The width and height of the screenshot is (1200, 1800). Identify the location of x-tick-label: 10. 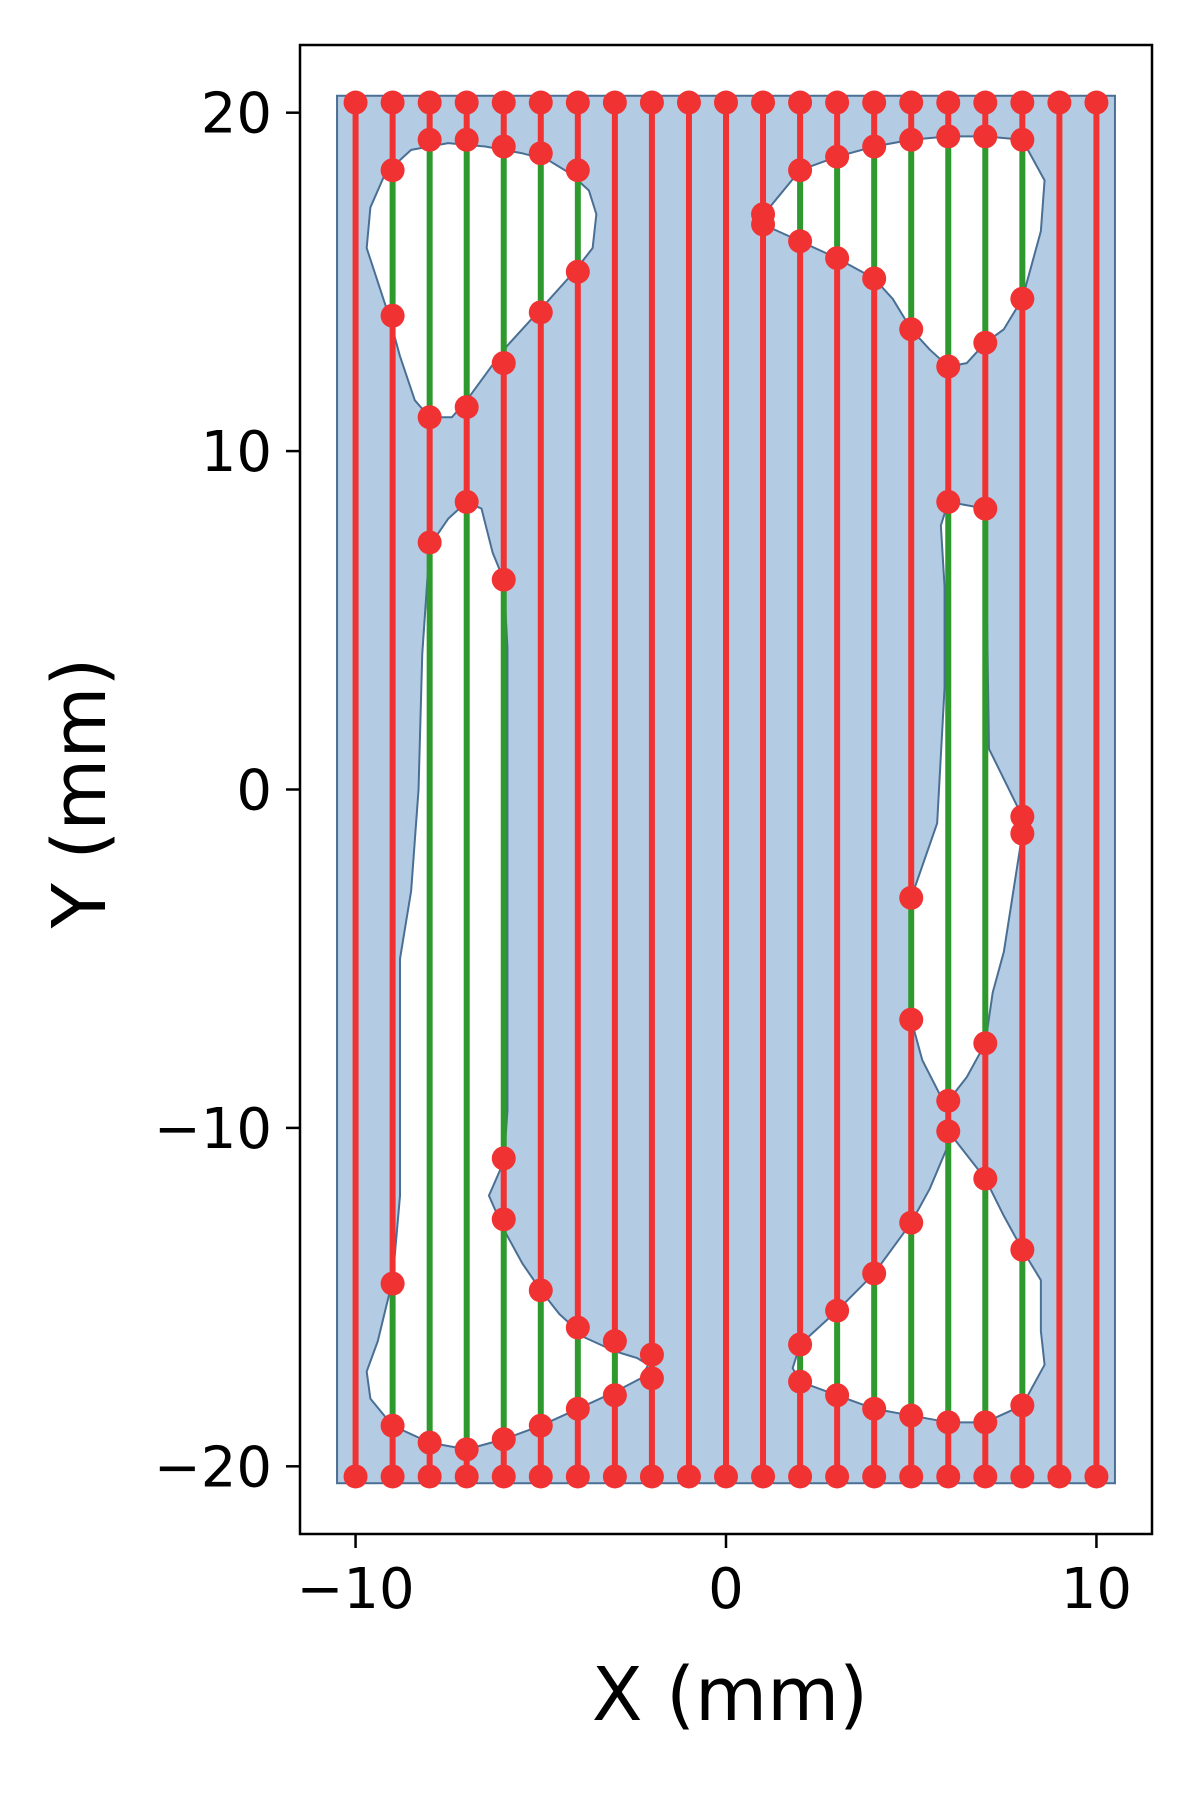
(1096, 1589).